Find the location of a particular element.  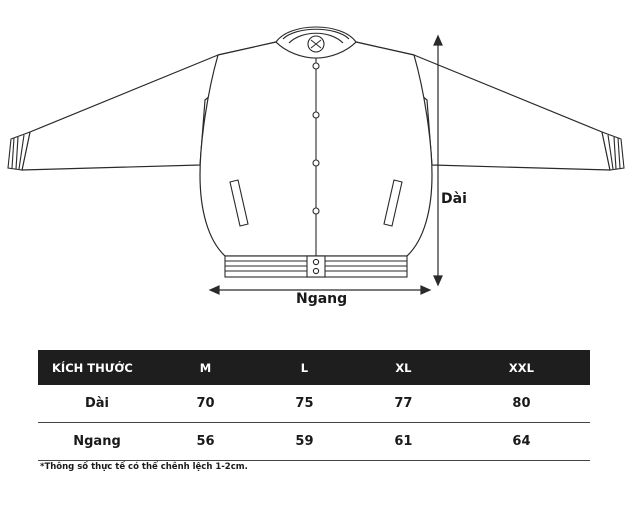

right-pocket is located at coordinates (393, 203).